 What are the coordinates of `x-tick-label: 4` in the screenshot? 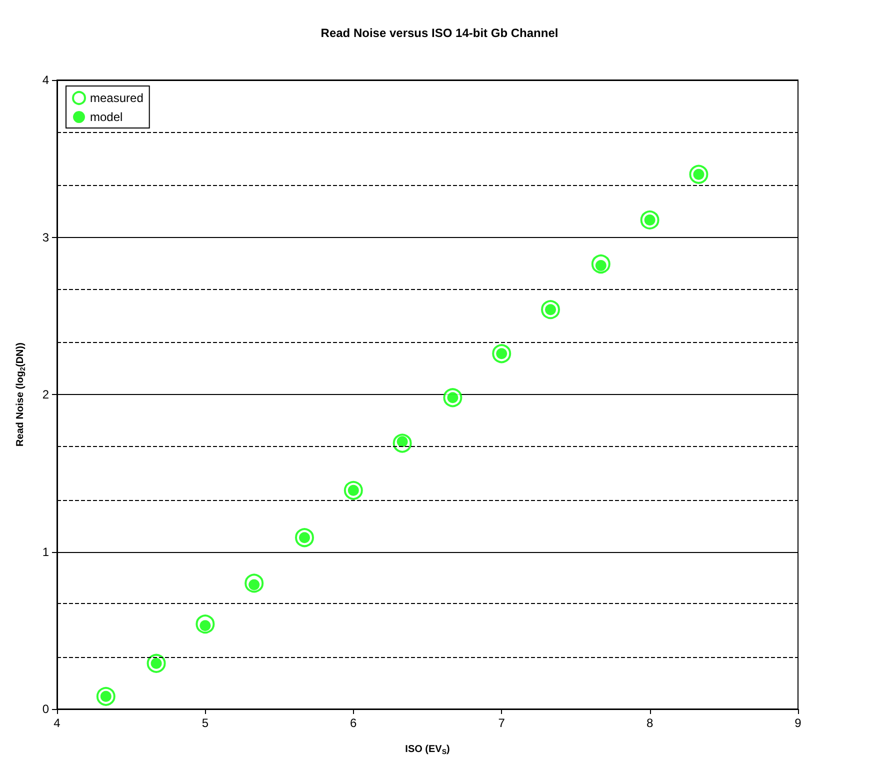 It's located at (57, 723).